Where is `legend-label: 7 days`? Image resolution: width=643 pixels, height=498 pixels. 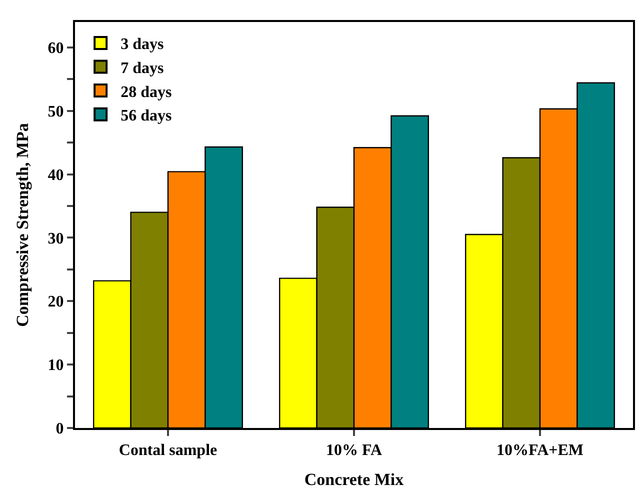
legend-label: 7 days is located at coordinates (142, 68).